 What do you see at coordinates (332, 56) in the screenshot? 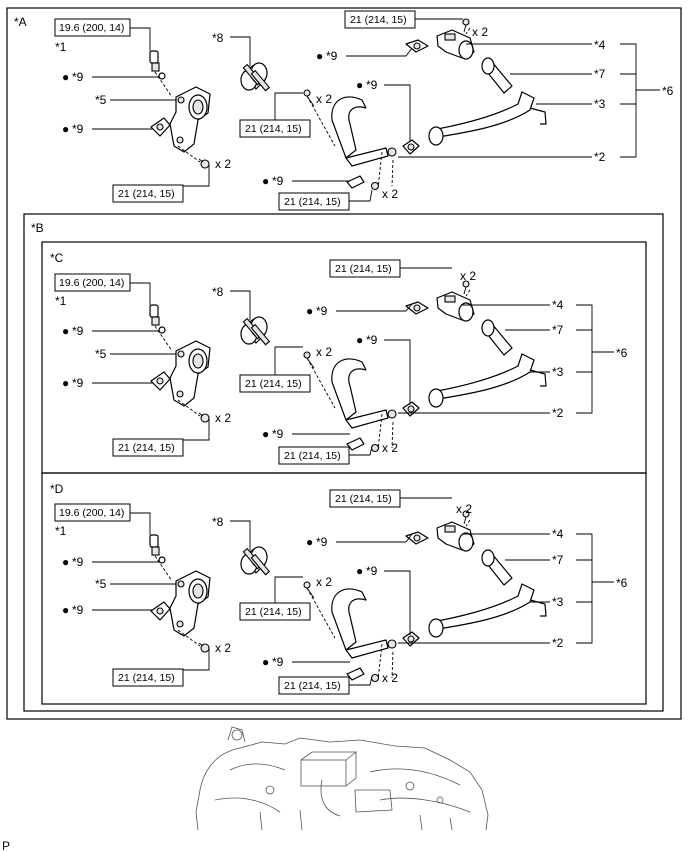
I see `label-9-a4: *9` at bounding box center [332, 56].